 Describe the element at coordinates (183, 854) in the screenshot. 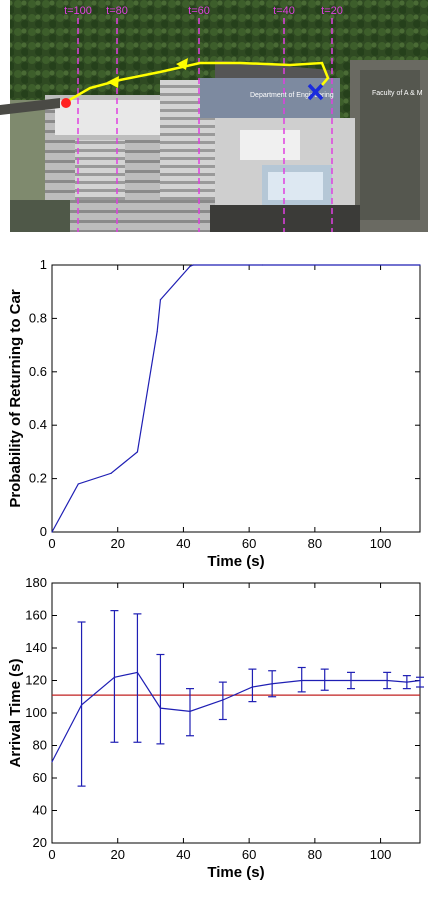

I see `arrival-x-tick-label: 40` at that location.